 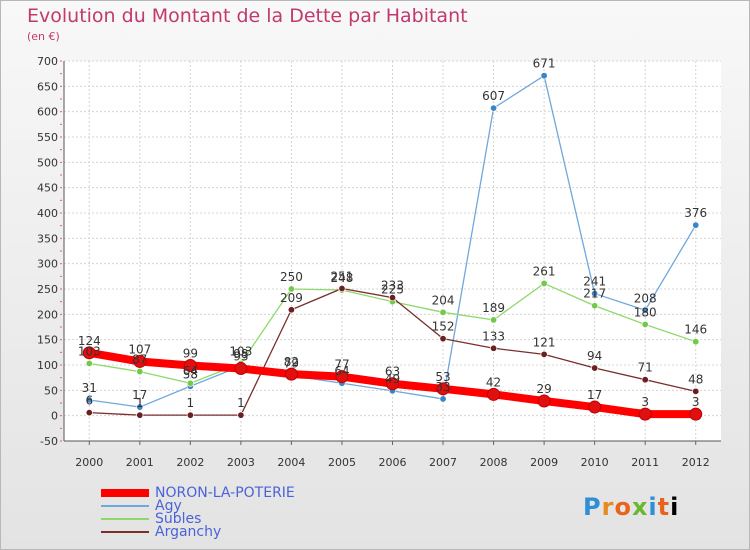 I want to click on data-label: 79, so click(x=291, y=364).